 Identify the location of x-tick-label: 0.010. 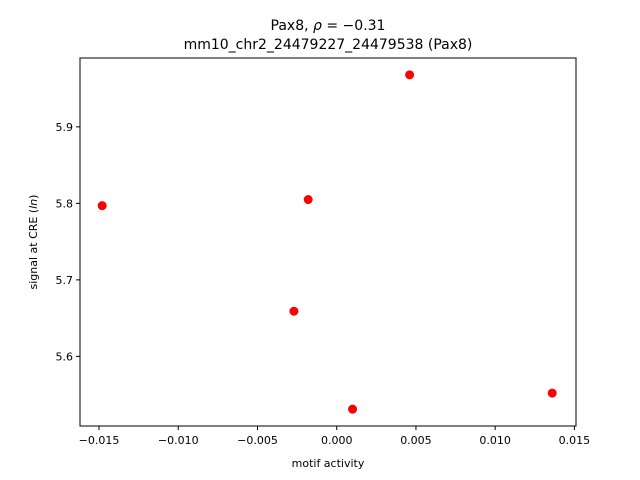
(495, 440).